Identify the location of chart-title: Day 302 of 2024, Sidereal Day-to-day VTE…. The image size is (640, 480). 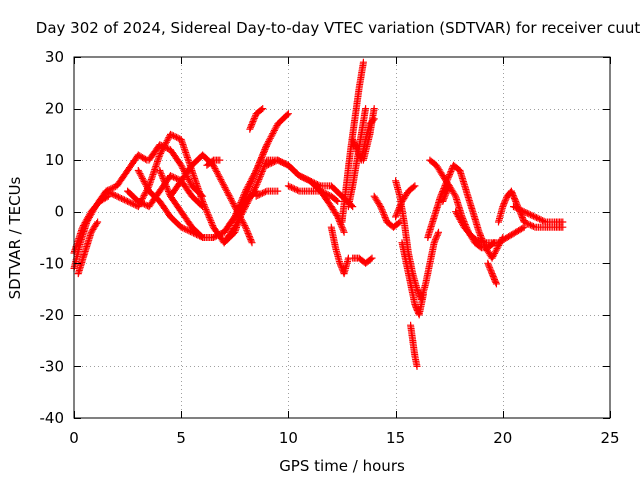
(338, 28).